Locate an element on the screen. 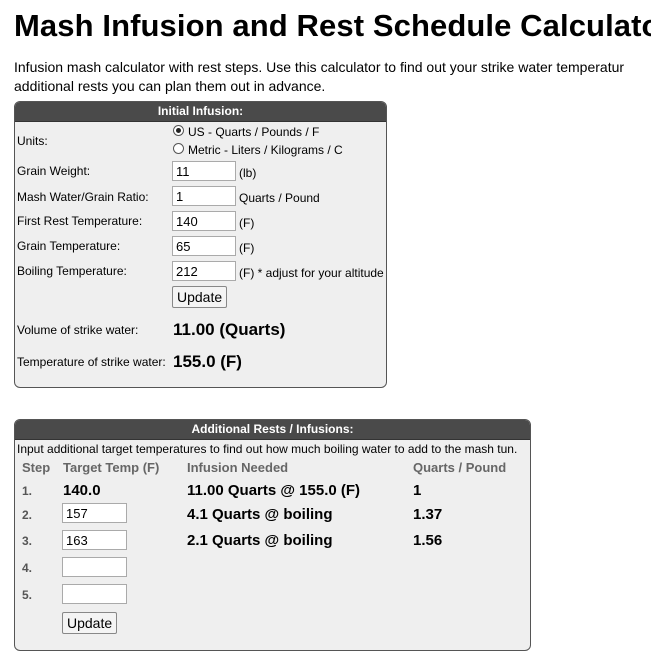 Image resolution: width=651 pixels, height=651 pixels. water-grain-ratio-label: Mash Water/Grain Ratio: is located at coordinates (83, 197).